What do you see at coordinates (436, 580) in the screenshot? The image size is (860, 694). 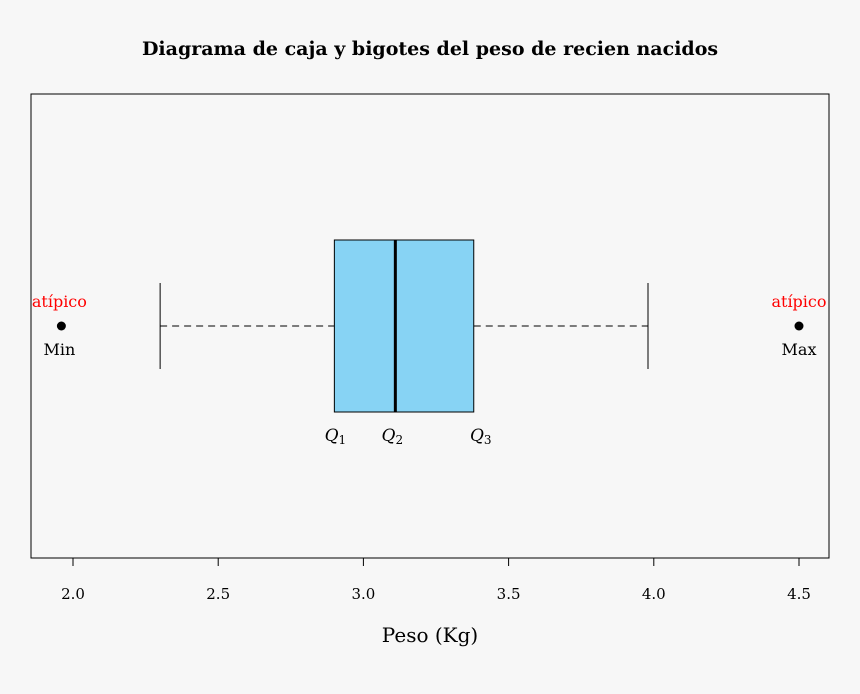 I see `x-axis: 2.0 2.5 3.0 3.5 4.0 4.5` at bounding box center [436, 580].